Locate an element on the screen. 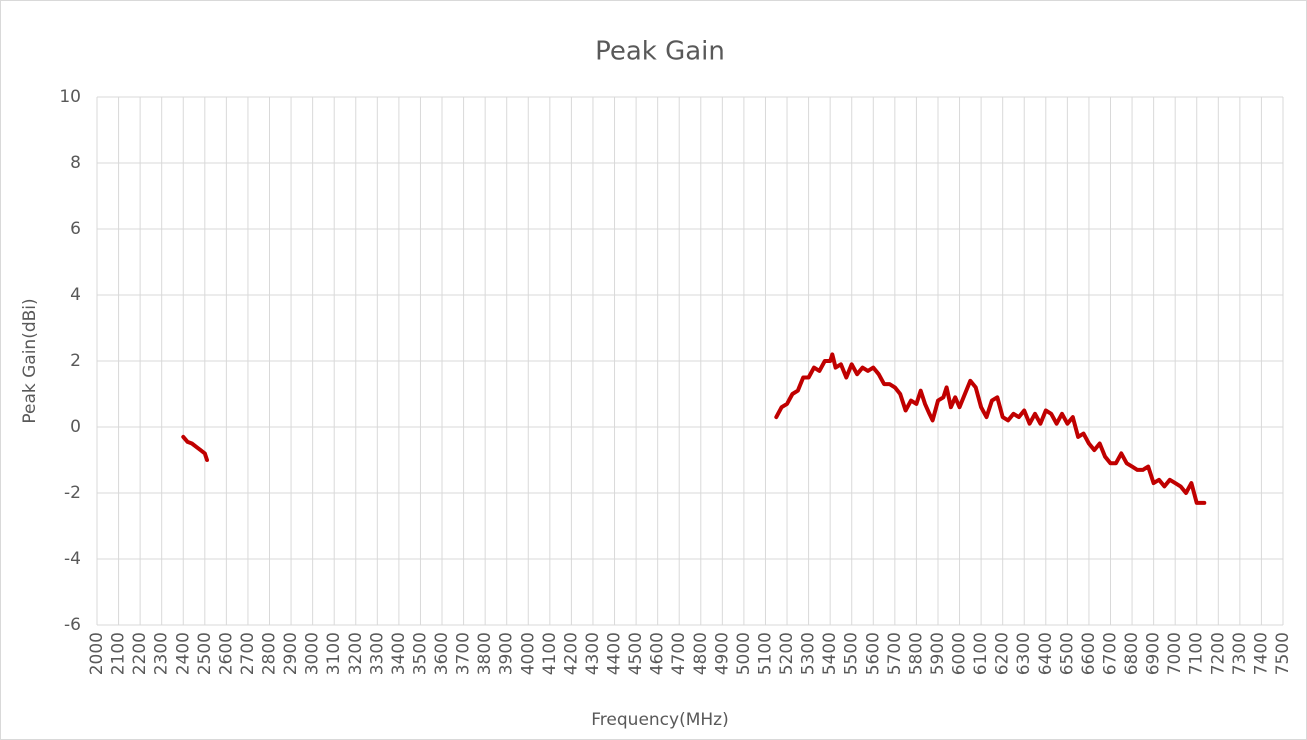  x-tick-label: 4200 is located at coordinates (571, 653).